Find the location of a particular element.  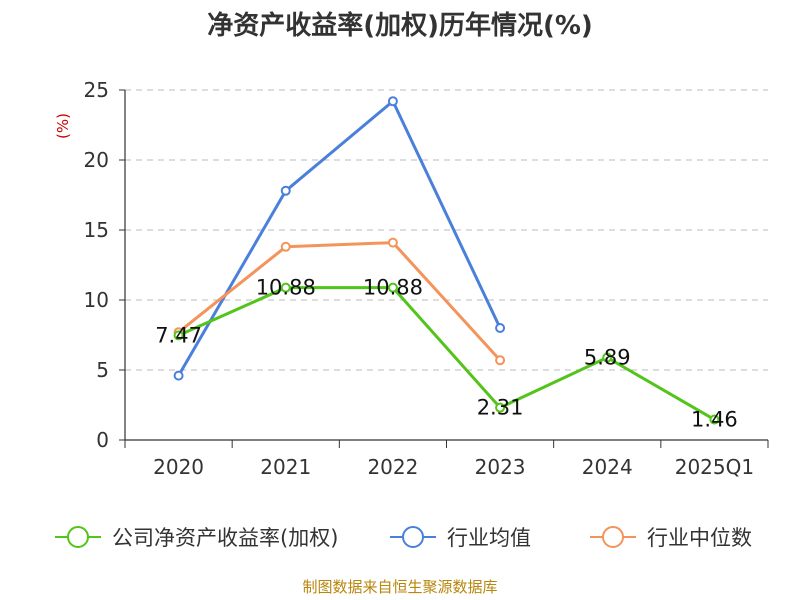

x-tick-label: 2021 is located at coordinates (285, 467).